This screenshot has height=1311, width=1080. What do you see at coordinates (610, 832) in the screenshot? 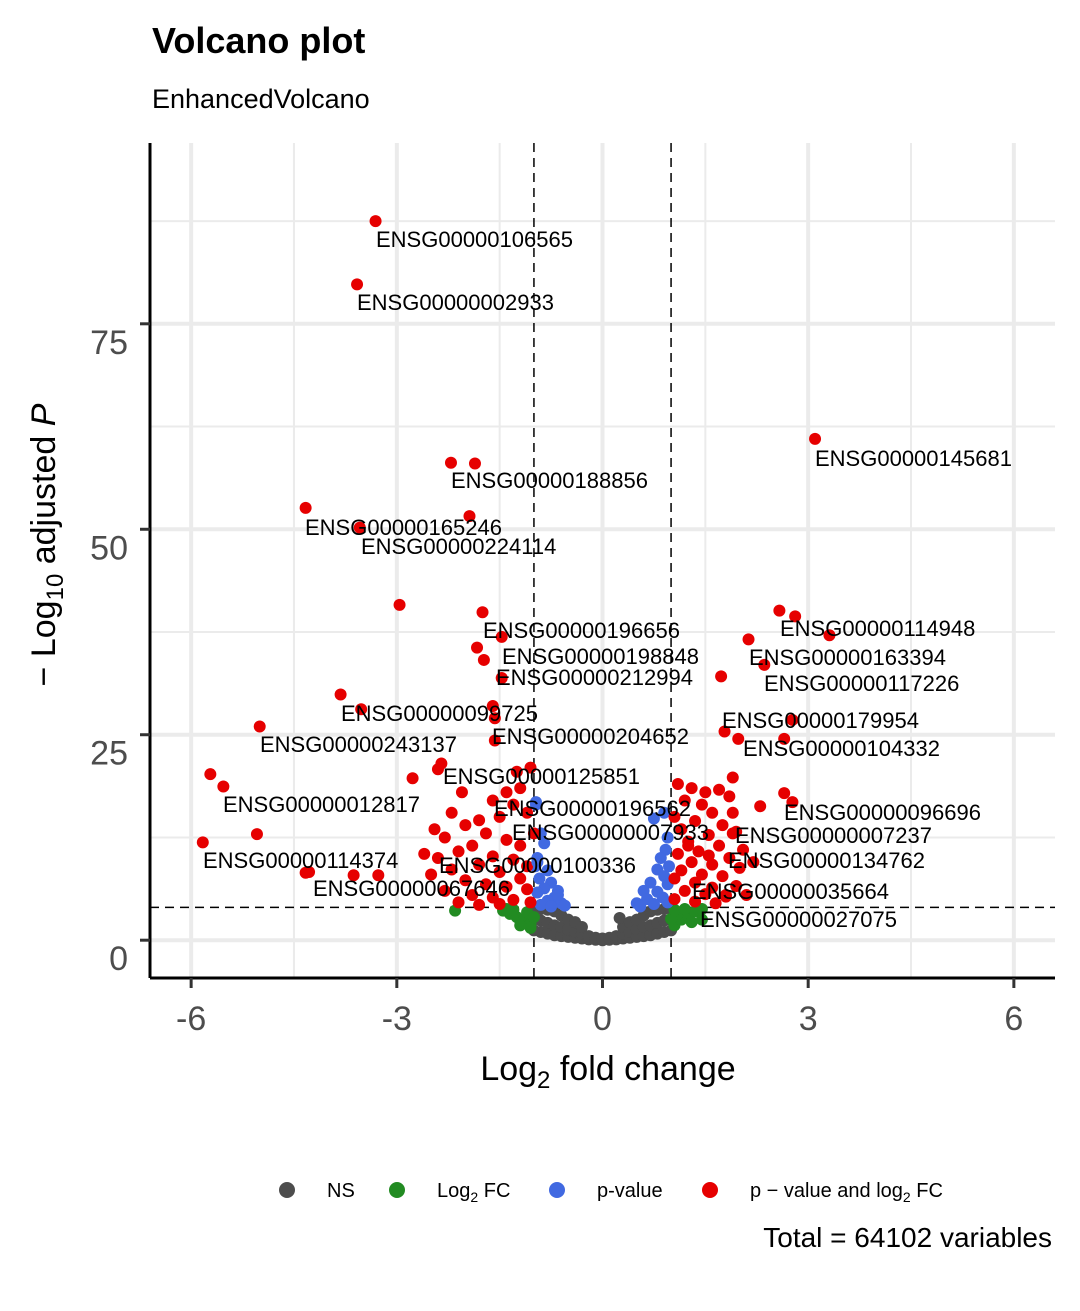
I see `gene-label: ENSG00000007933` at bounding box center [610, 832].